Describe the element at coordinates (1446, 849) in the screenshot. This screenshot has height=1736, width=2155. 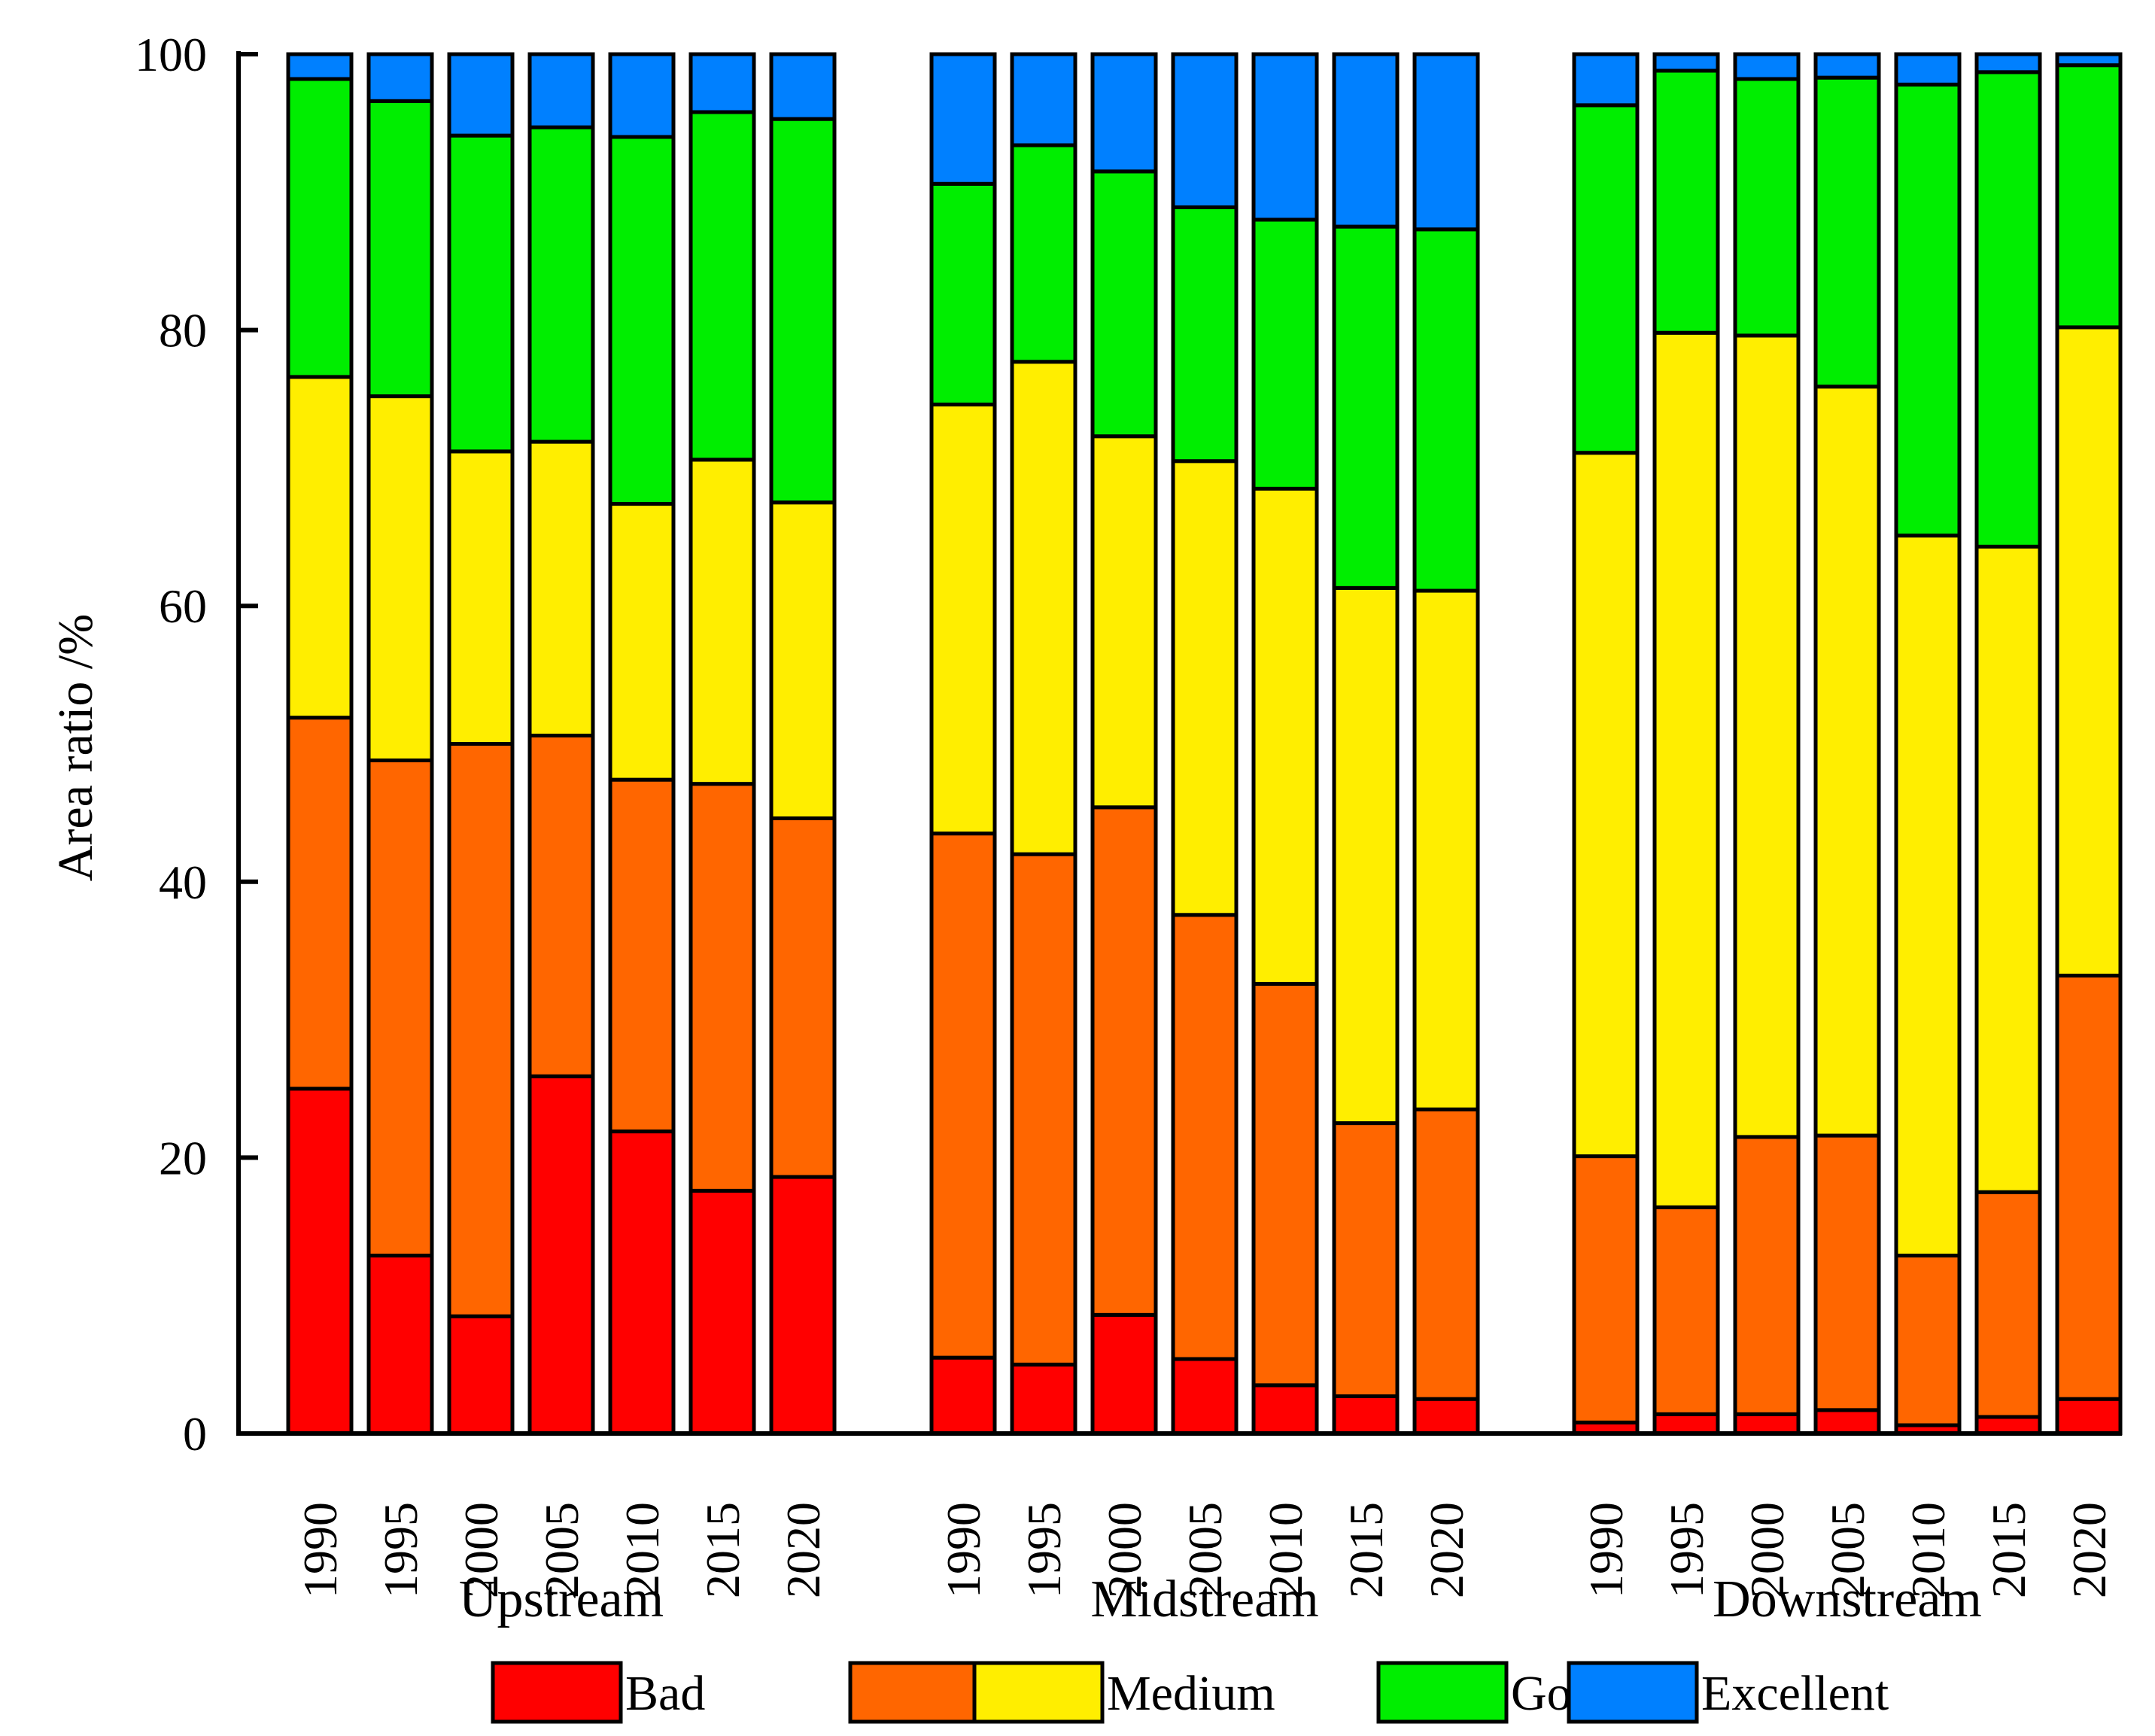
I see `bar-segment-midstream-2020-medium` at that location.